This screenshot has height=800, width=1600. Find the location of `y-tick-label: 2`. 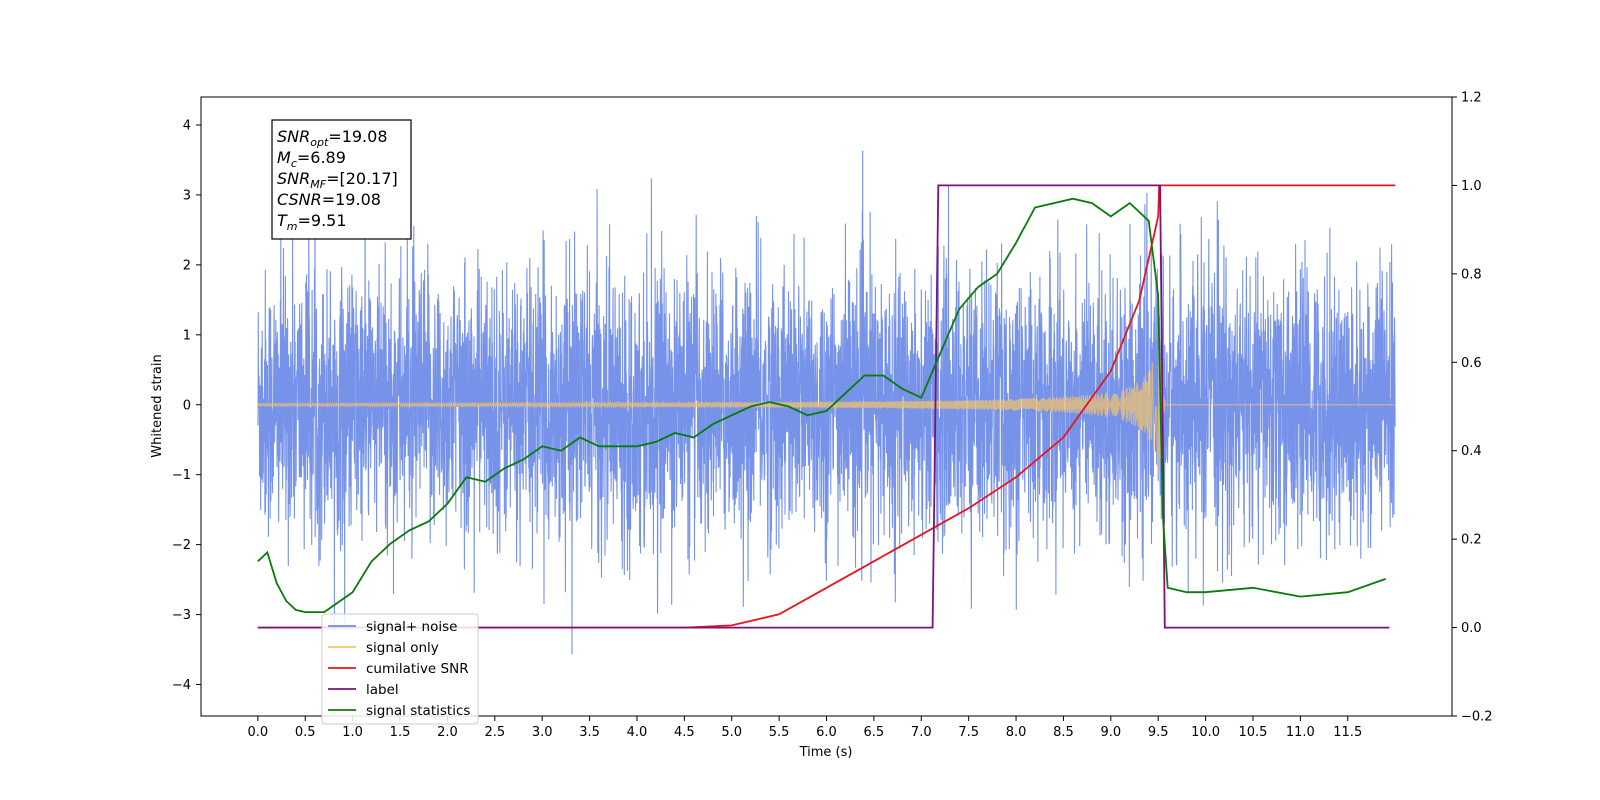

y-tick-label: 2 is located at coordinates (187, 265).